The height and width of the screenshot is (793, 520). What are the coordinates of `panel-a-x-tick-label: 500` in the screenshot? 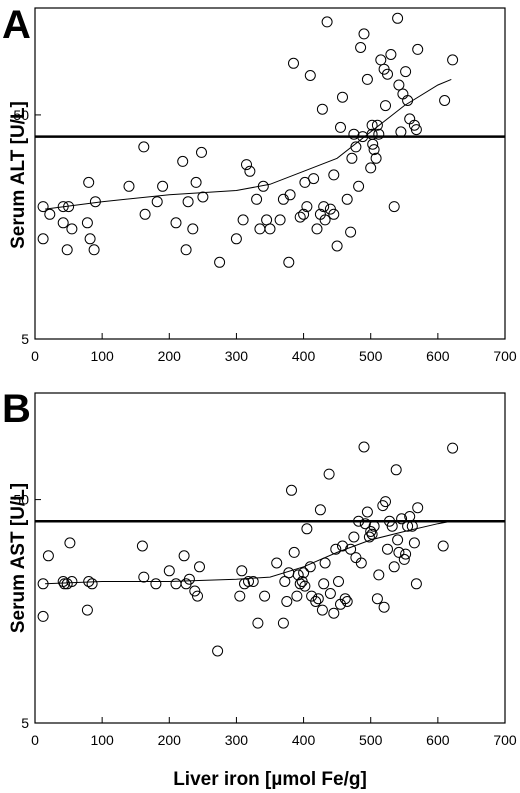 It's located at (371, 356).